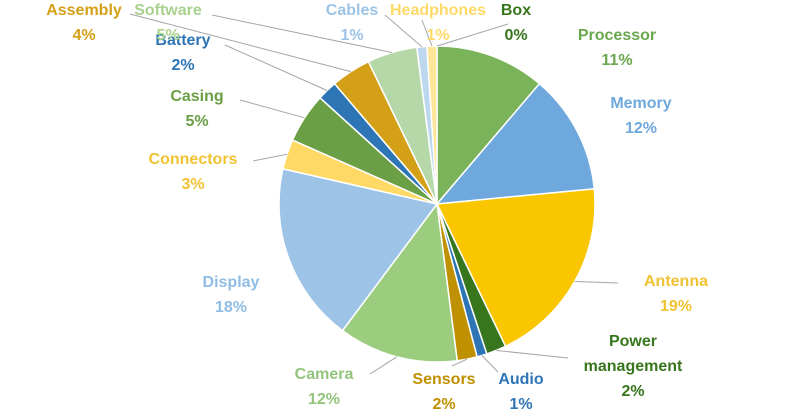 This screenshot has height=414, width=789. I want to click on leader-sensors, so click(459, 362).